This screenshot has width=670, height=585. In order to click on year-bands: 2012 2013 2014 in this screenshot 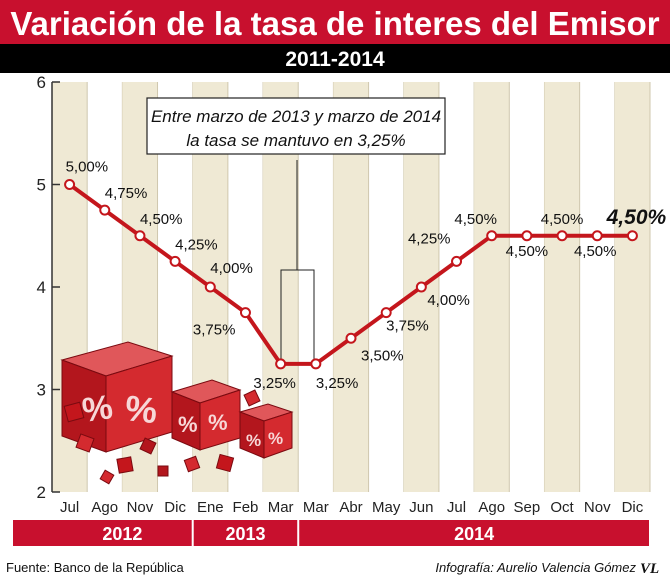, I will do `click(331, 533)`.